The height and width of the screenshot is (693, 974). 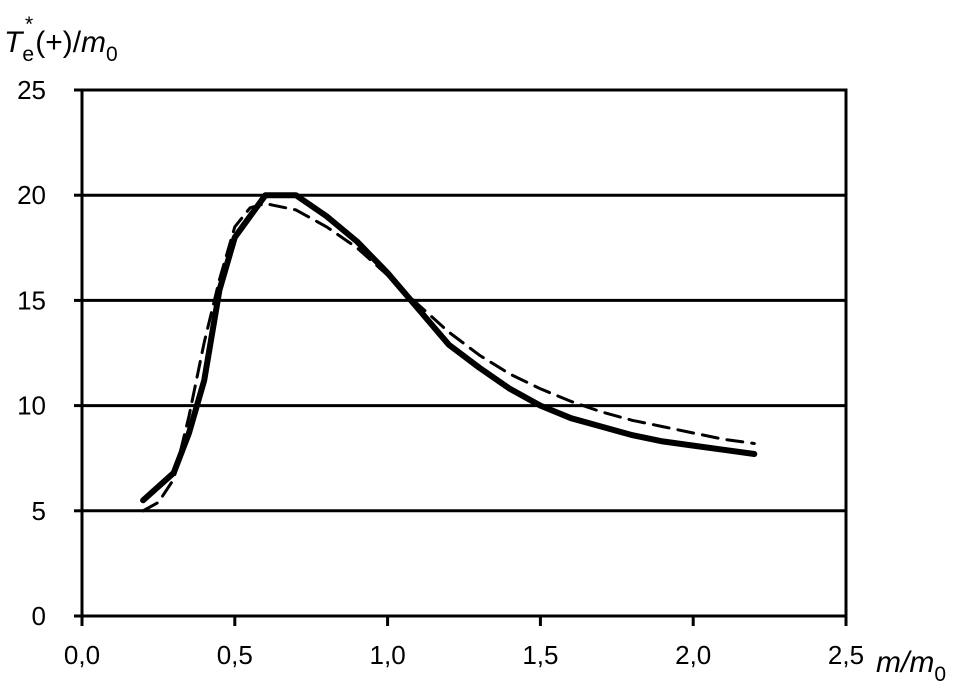 What do you see at coordinates (14, 42) in the screenshot?
I see `y-axis-title-main: T` at bounding box center [14, 42].